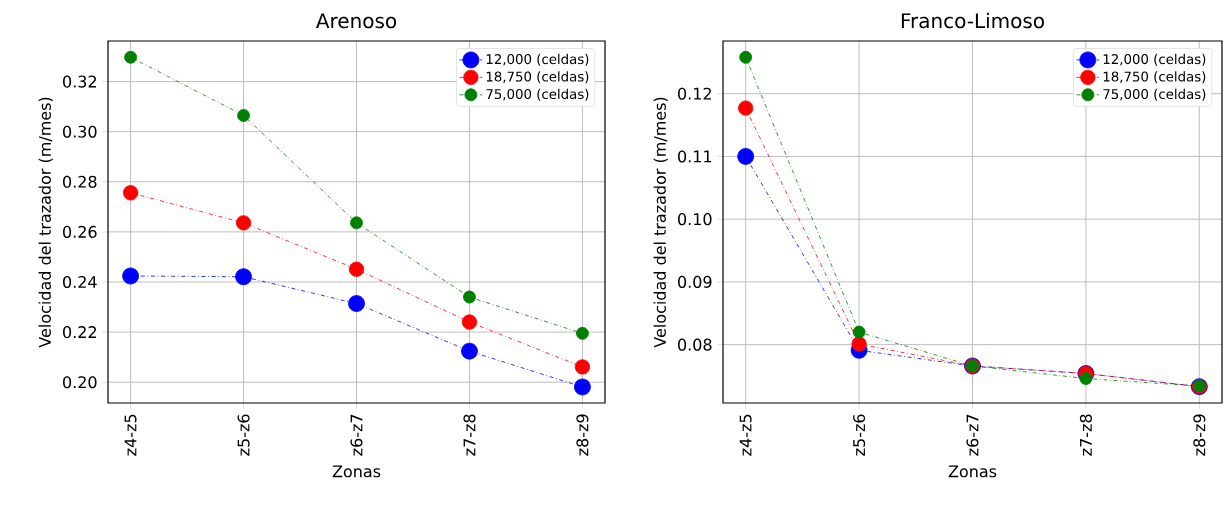 This screenshot has height=513, width=1225. I want to click on y-tick-label: 0.22, so click(79, 332).